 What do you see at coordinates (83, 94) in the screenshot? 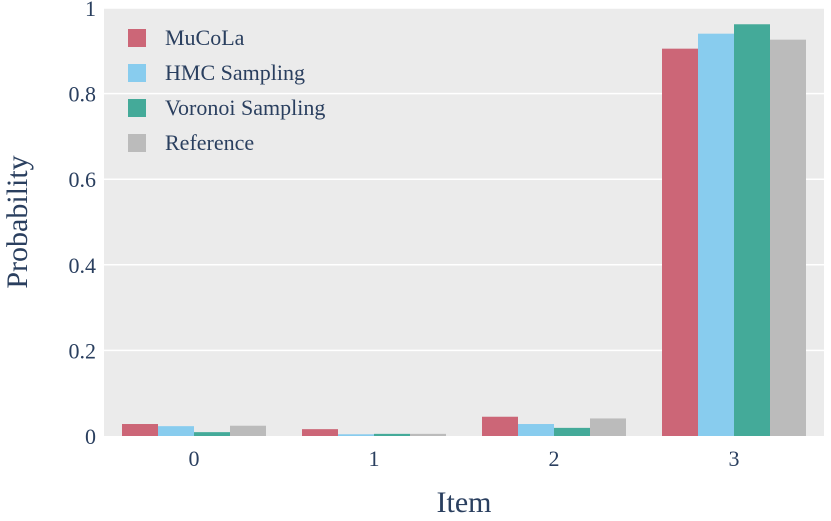
I see `y-tick-label: 0.8` at bounding box center [83, 94].